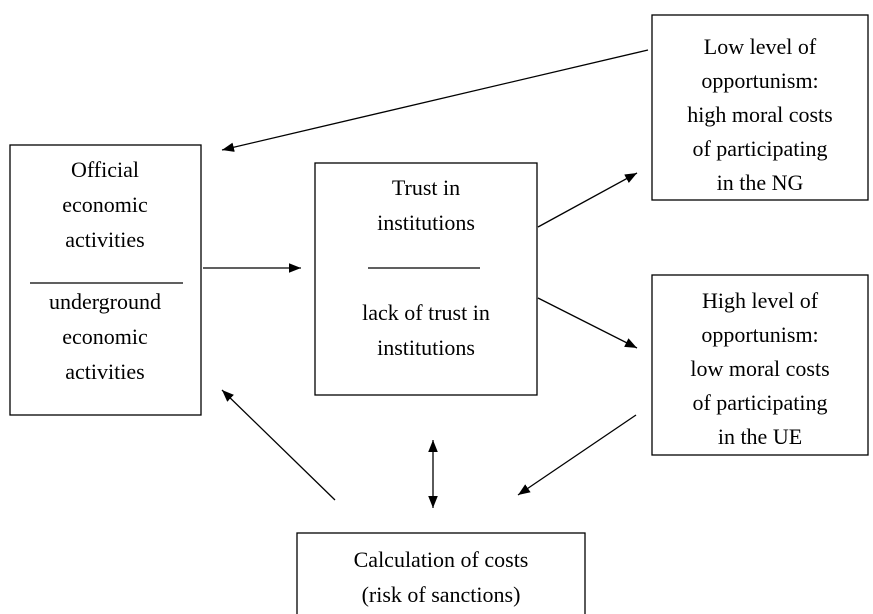 This screenshot has height=614, width=873. I want to click on node-text: in the UE, so click(760, 436).